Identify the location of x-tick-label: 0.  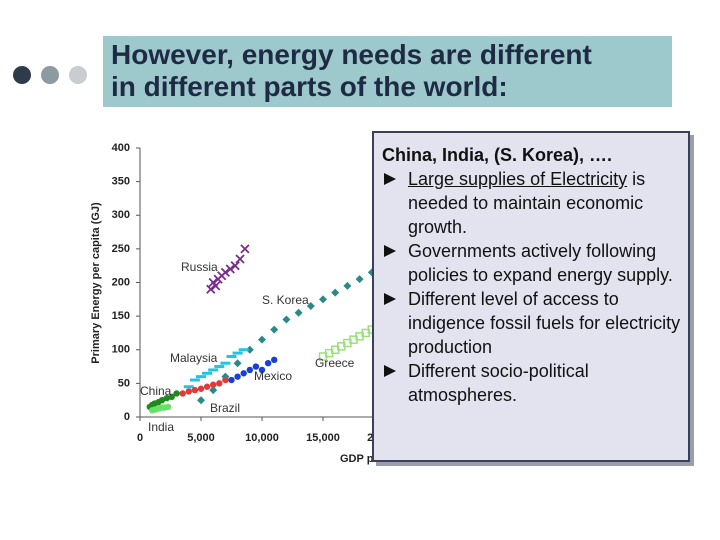
(140, 438).